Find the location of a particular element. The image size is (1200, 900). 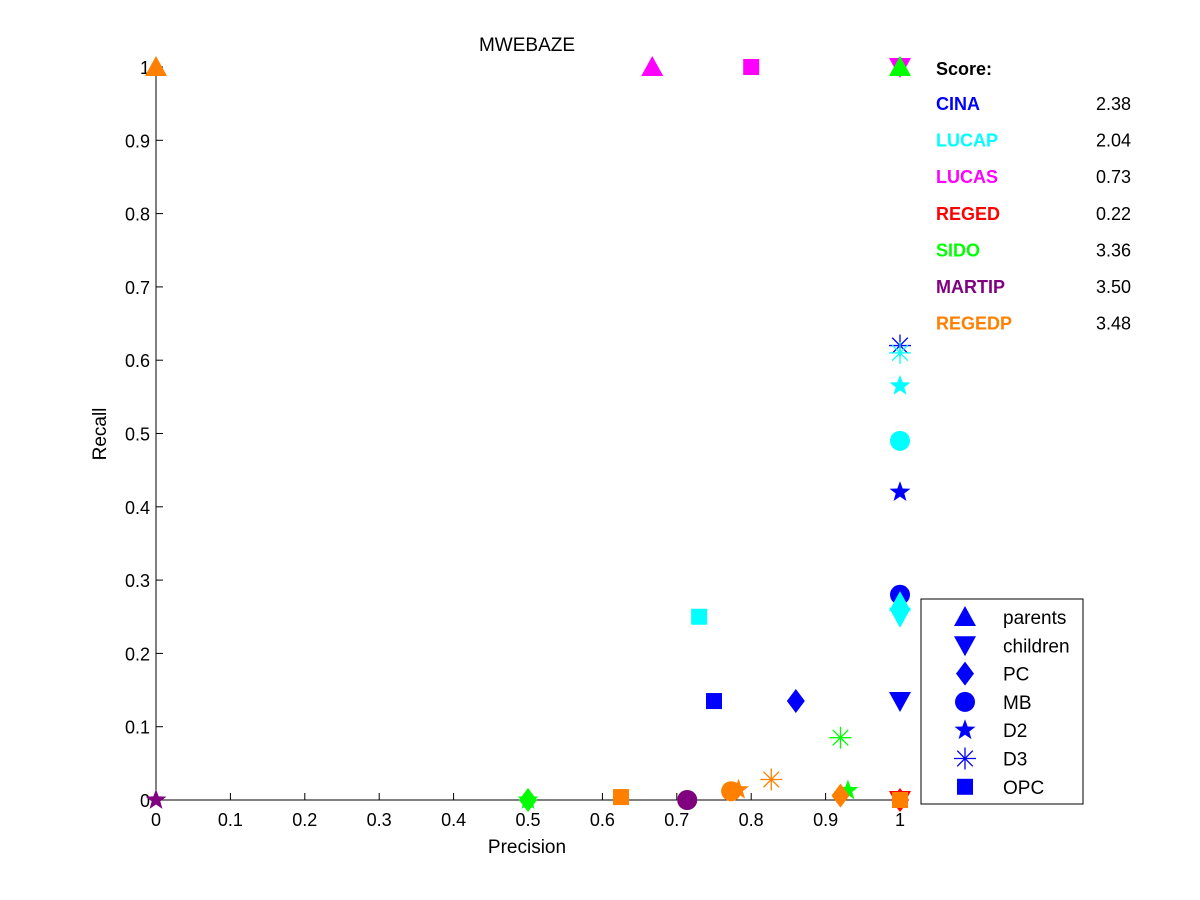

score-dataset-martip: MARTIP is located at coordinates (970, 287).